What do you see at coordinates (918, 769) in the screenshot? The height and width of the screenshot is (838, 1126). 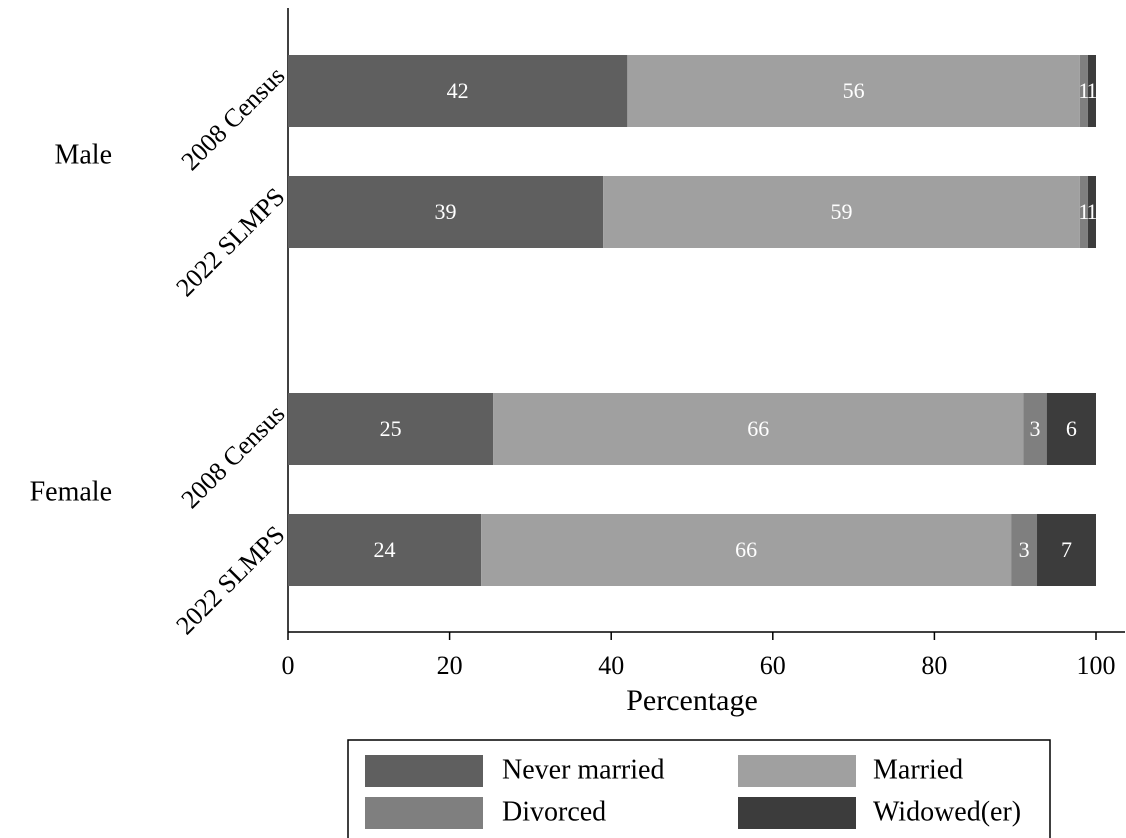 I see `legend-label: Married` at bounding box center [918, 769].